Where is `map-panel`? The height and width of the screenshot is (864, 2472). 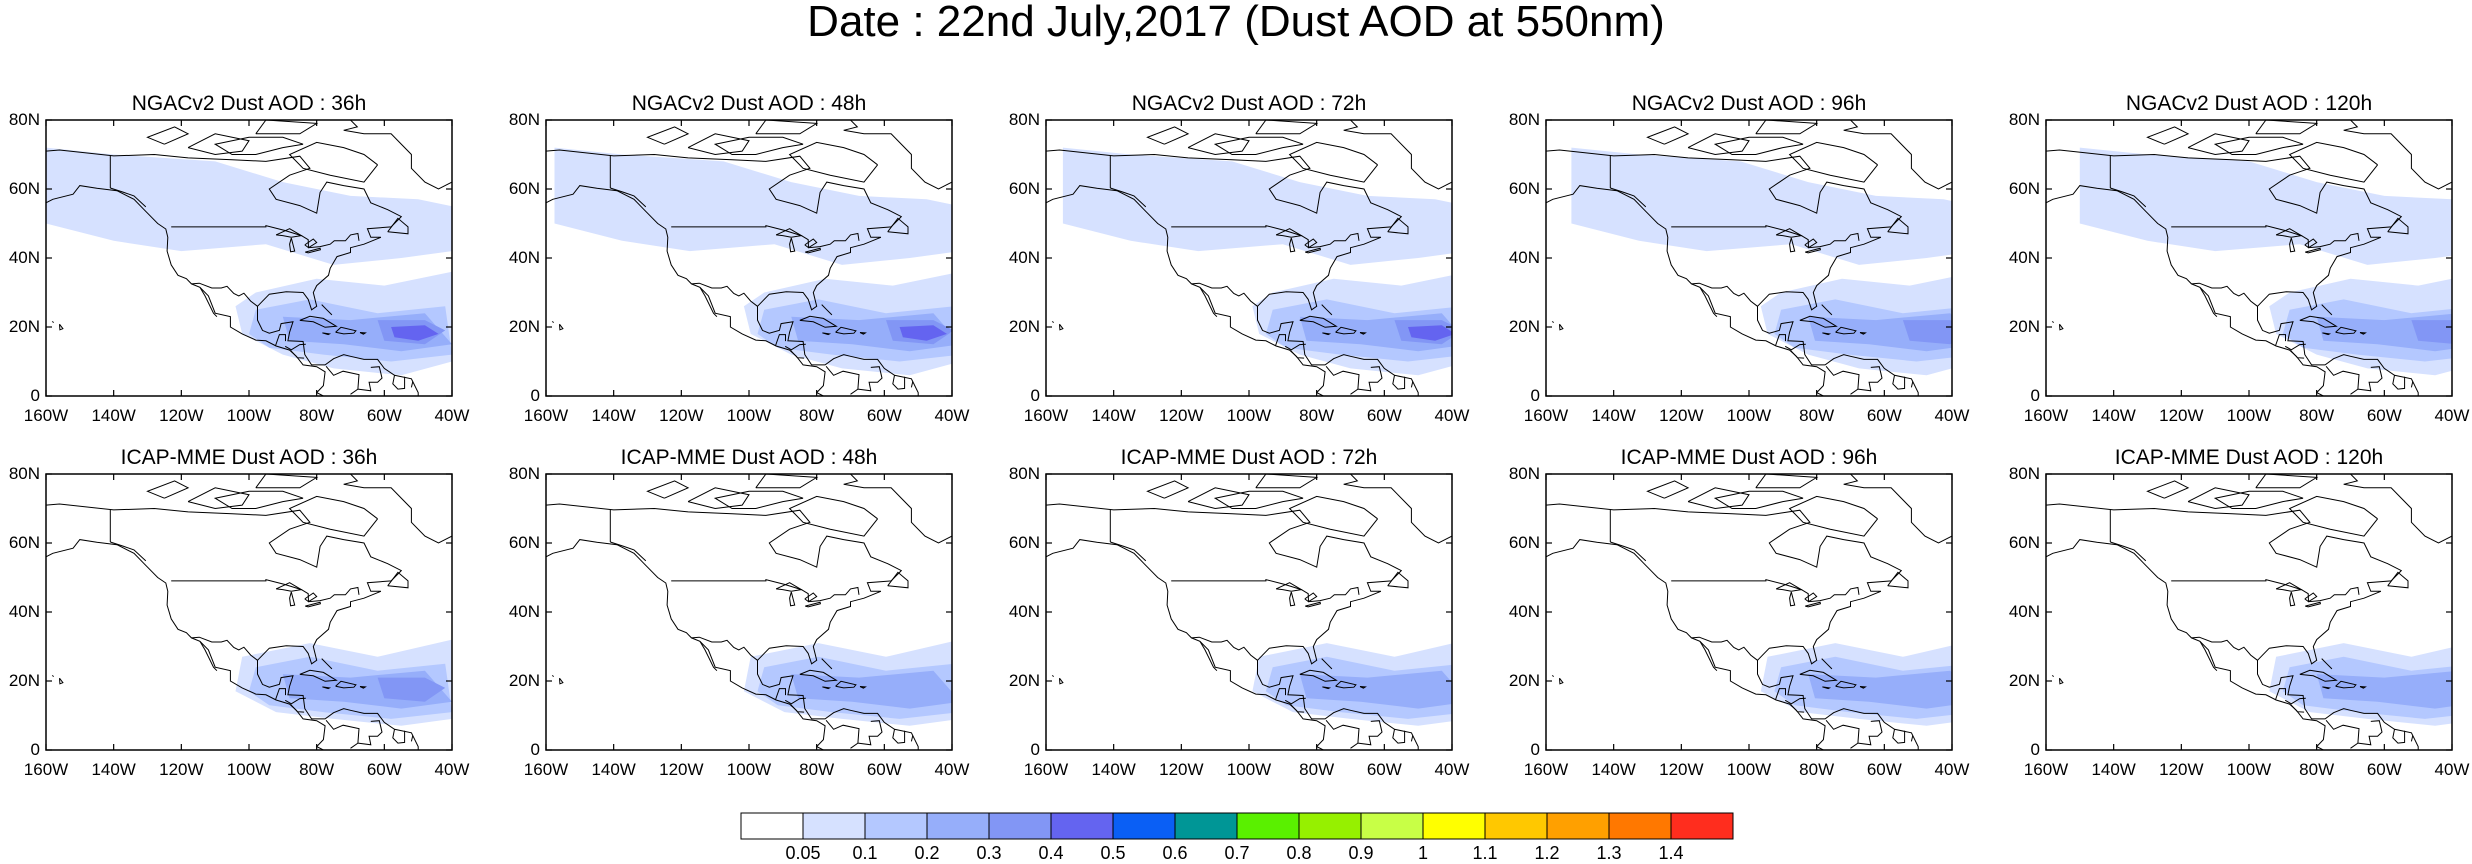 map-panel is located at coordinates (249, 258).